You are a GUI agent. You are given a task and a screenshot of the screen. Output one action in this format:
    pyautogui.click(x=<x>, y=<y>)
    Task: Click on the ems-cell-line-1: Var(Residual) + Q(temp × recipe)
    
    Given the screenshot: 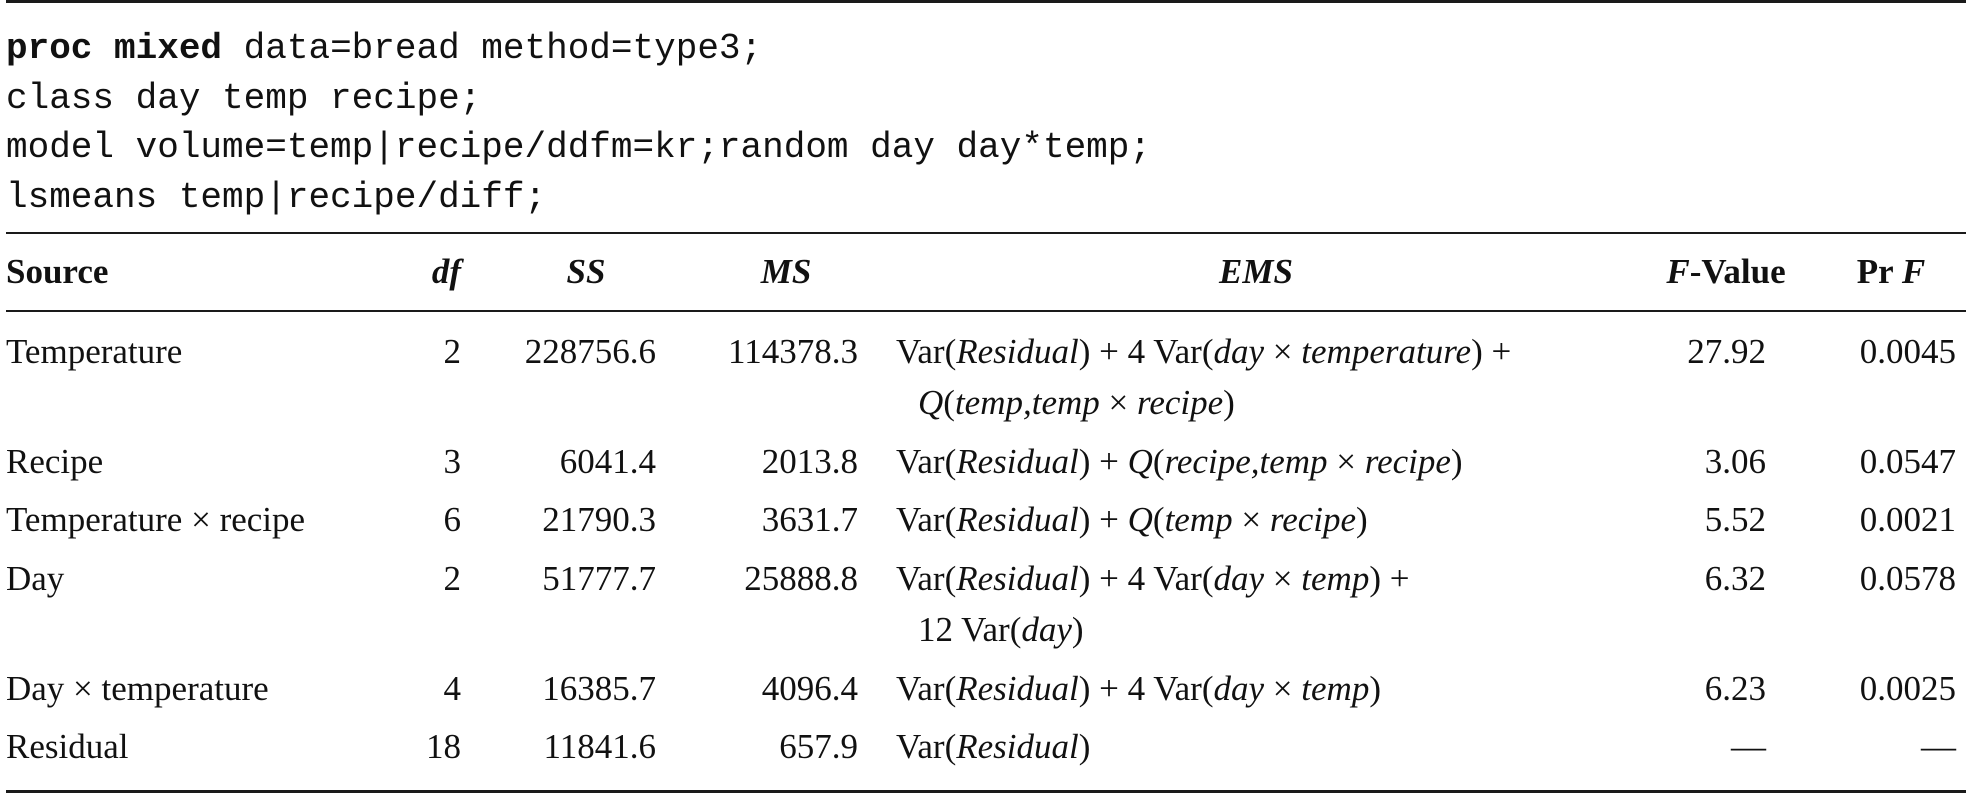 What is the action you would take?
    pyautogui.click(x=1132, y=520)
    